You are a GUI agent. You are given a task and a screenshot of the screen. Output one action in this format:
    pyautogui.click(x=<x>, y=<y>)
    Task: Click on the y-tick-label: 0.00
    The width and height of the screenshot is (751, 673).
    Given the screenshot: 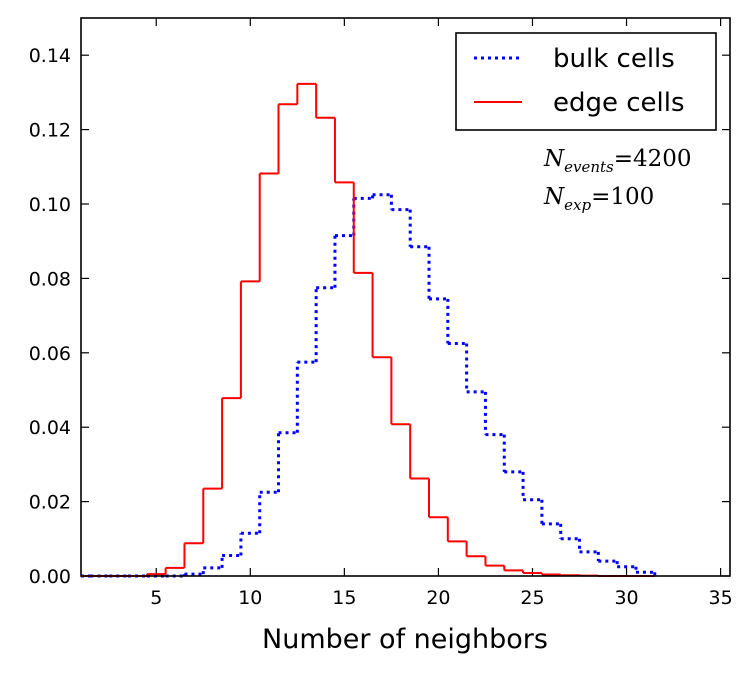 What is the action you would take?
    pyautogui.click(x=50, y=577)
    